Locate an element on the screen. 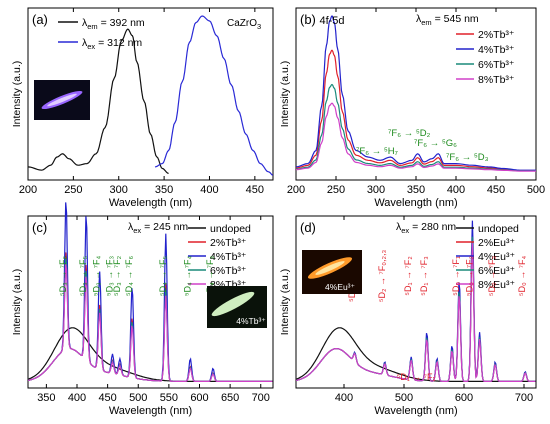  legend-title: λex = 245 nm is located at coordinates (158, 228).